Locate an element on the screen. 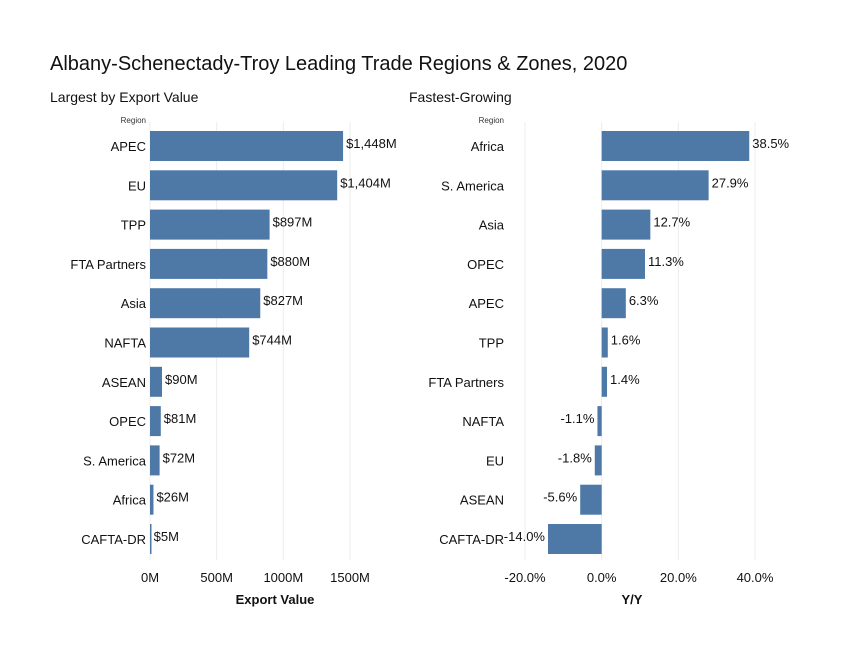 This screenshot has height=660, width=854. tick-label: 1000M is located at coordinates (283, 577).